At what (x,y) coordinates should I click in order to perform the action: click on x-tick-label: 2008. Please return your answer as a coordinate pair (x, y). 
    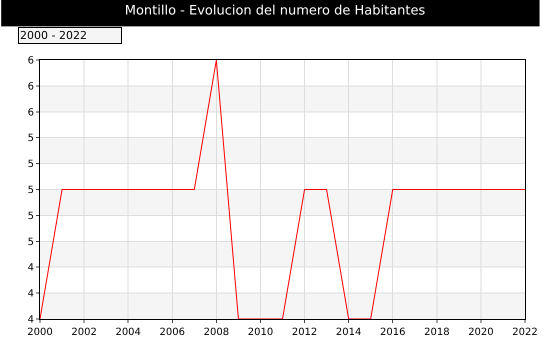
    Looking at the image, I should click on (217, 332).